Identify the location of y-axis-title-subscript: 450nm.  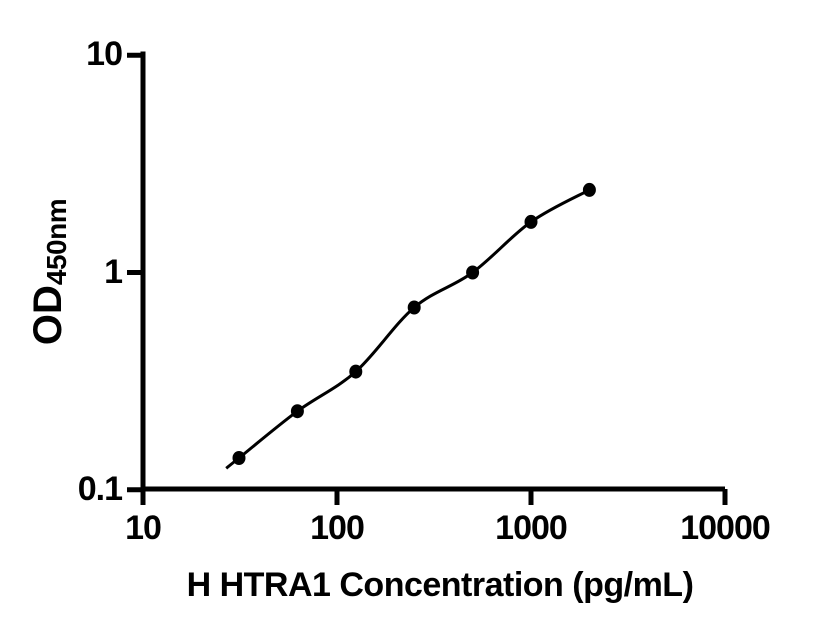
(56, 242).